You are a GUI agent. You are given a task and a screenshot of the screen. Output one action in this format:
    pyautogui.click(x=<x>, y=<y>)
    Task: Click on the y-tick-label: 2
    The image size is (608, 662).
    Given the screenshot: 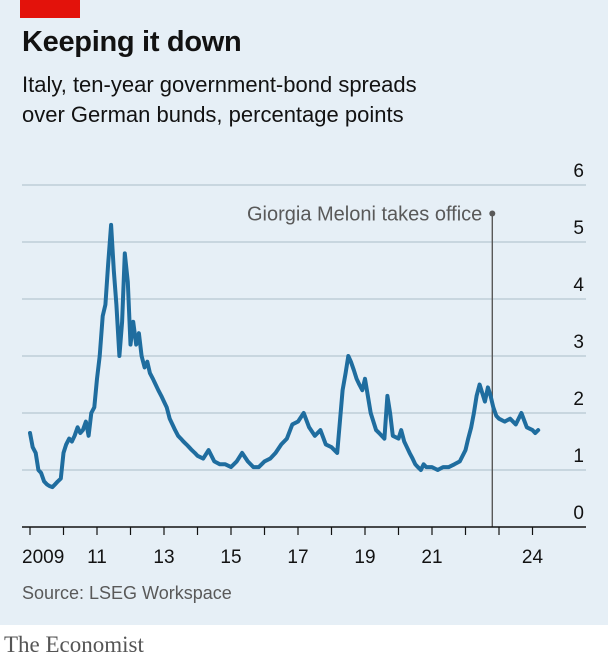 What is the action you would take?
    pyautogui.click(x=578, y=399)
    